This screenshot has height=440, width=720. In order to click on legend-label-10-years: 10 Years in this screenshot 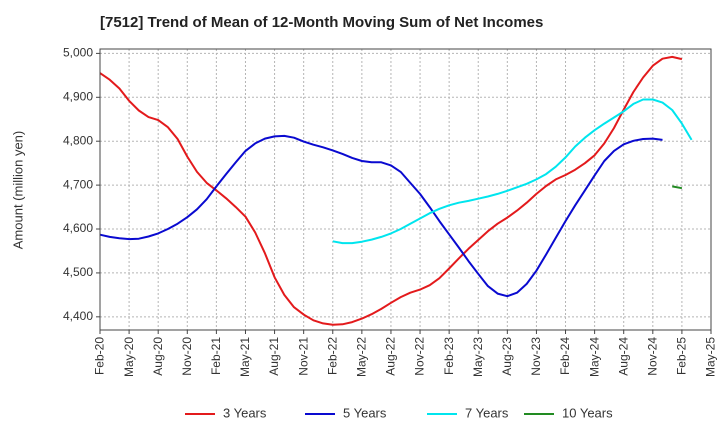, I will do `click(587, 412)`.